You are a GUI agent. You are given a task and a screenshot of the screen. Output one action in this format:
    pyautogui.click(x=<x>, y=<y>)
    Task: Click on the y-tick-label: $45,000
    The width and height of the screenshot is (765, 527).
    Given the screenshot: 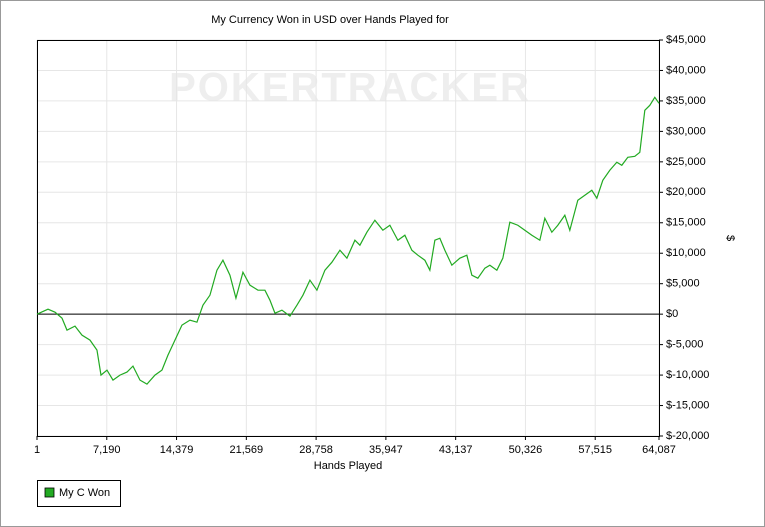 What is the action you would take?
    pyautogui.click(x=686, y=40)
    